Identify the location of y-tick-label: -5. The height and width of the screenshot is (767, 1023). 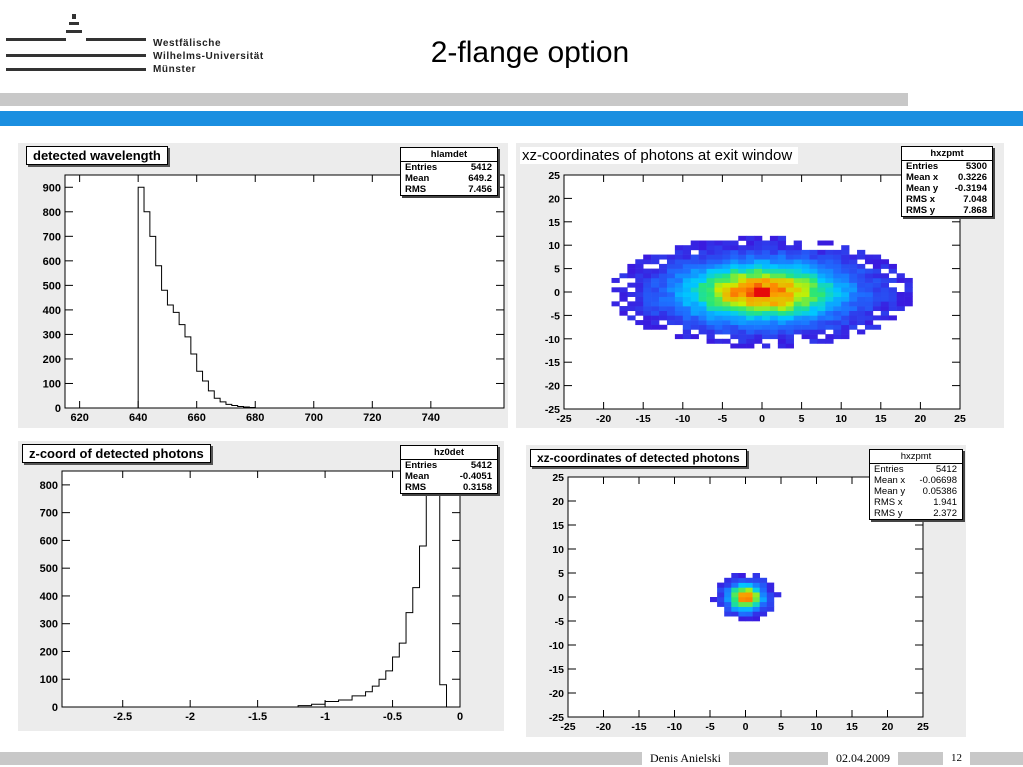
(555, 316).